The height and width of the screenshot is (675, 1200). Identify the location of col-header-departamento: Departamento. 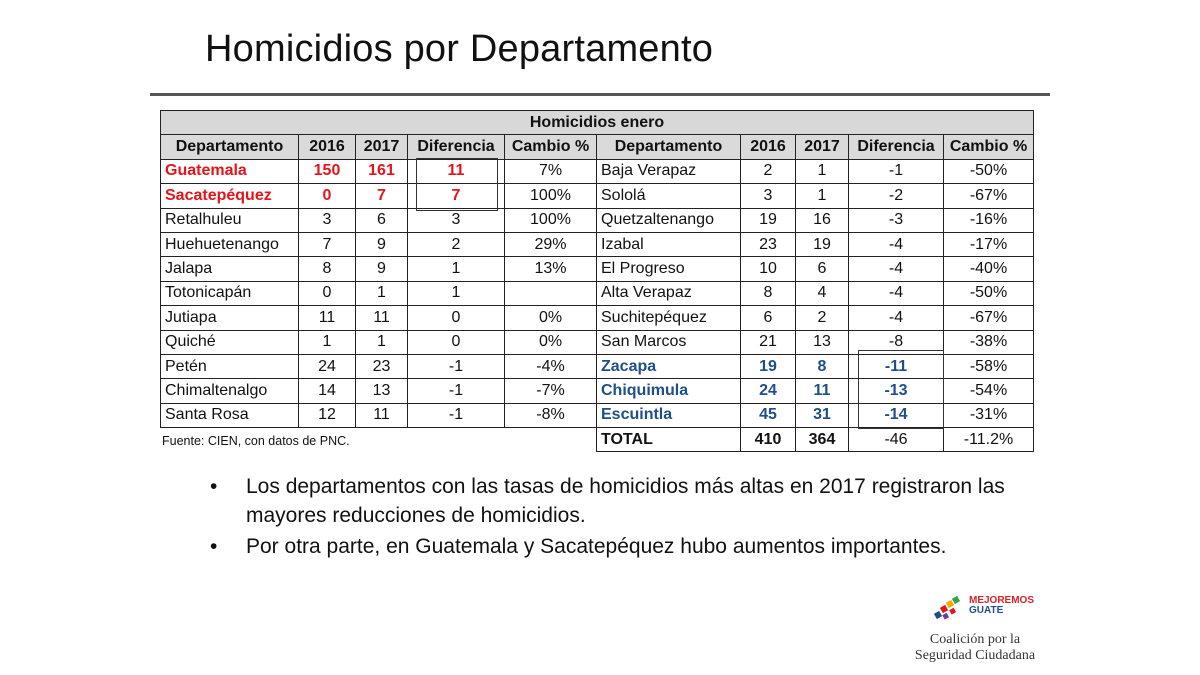
(229, 147).